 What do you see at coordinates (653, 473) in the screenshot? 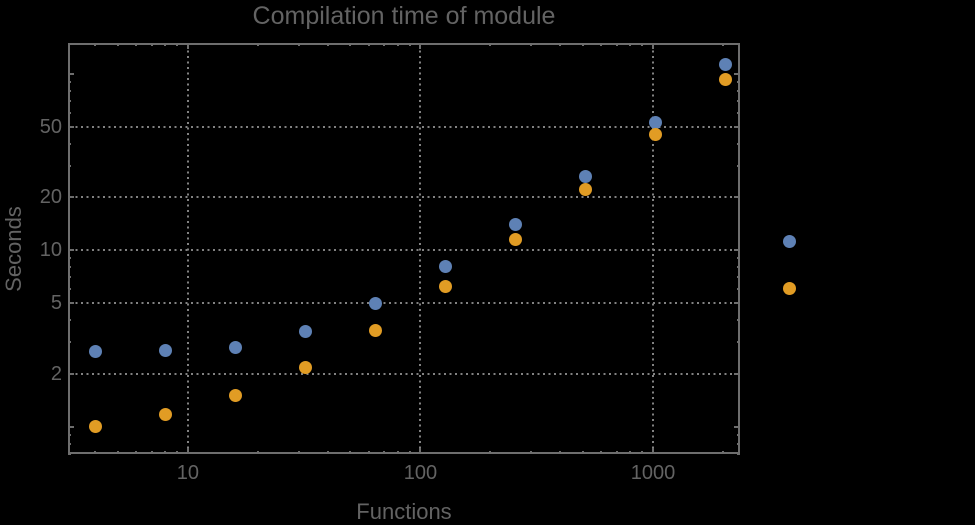
I see `x-tick-label-1000: 1000` at bounding box center [653, 473].